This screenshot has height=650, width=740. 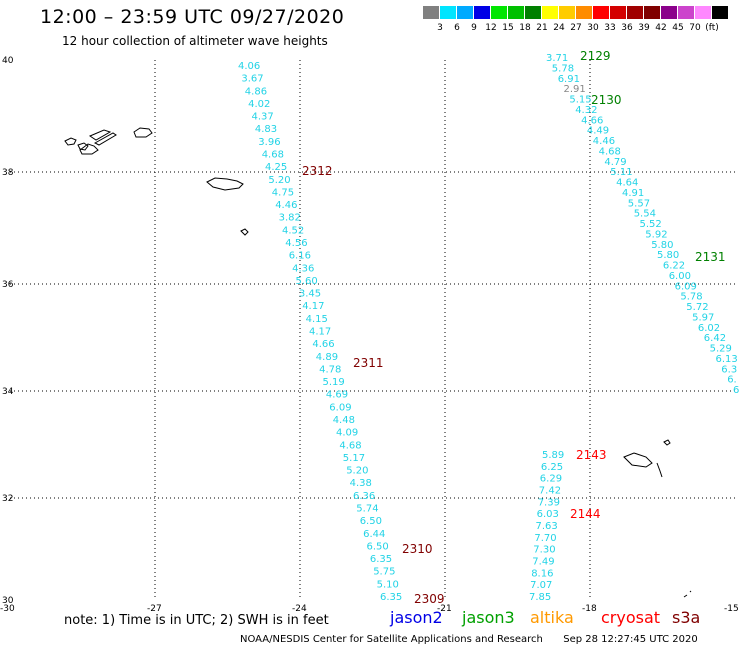 What do you see at coordinates (303, 268) in the screenshot?
I see `track-a-value: 4.36` at bounding box center [303, 268].